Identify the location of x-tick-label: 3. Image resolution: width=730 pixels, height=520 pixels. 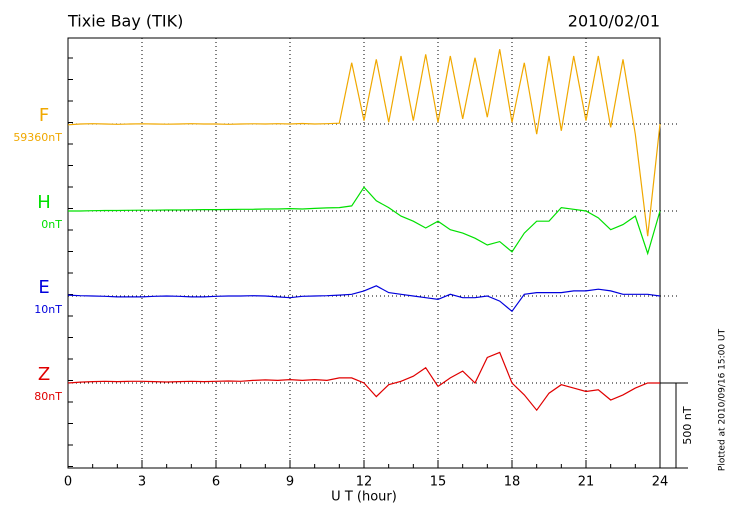
(142, 482).